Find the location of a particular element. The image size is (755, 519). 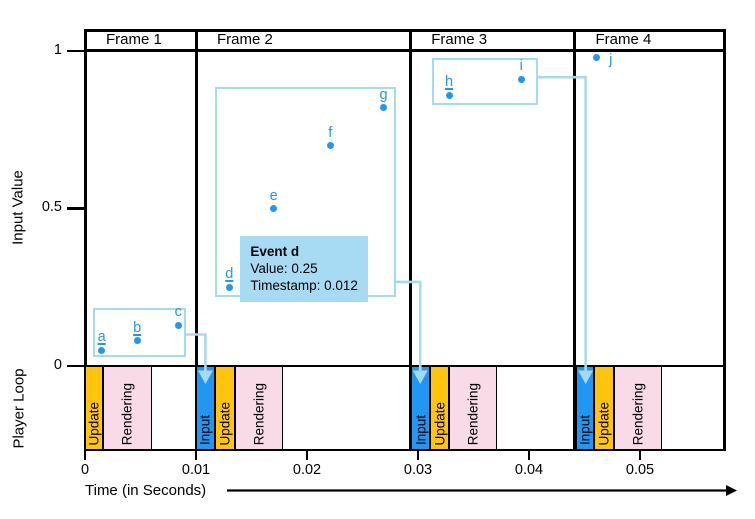

x-tick-label: 0.01 is located at coordinates (196, 470).